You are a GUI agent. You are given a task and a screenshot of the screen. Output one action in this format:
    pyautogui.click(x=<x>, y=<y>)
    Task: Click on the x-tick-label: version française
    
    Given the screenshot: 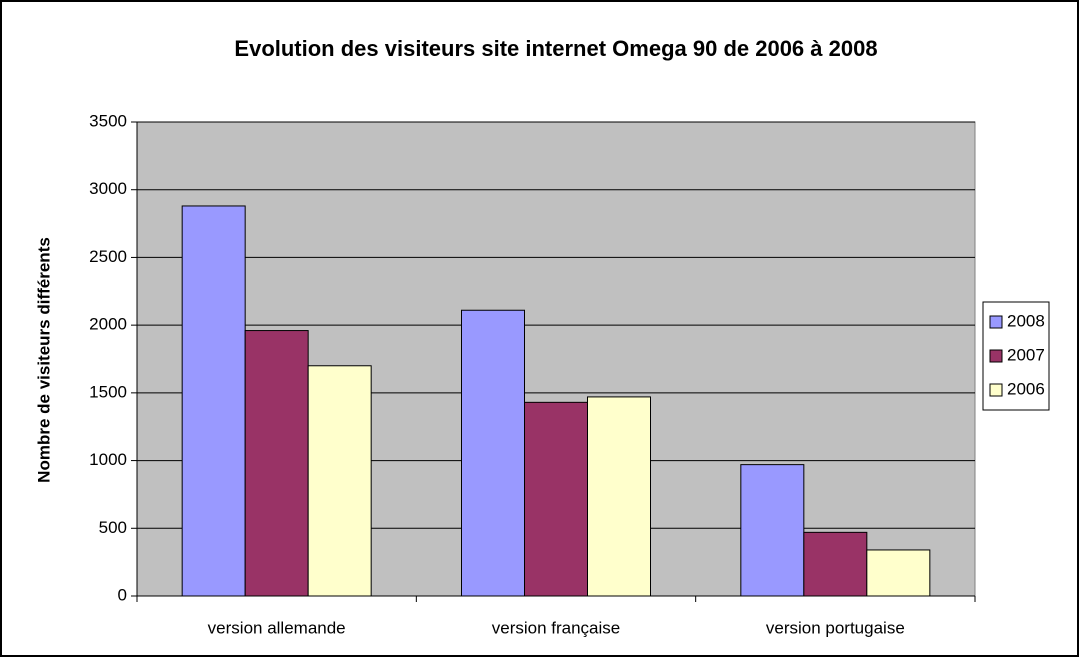 What is the action you would take?
    pyautogui.click(x=556, y=627)
    